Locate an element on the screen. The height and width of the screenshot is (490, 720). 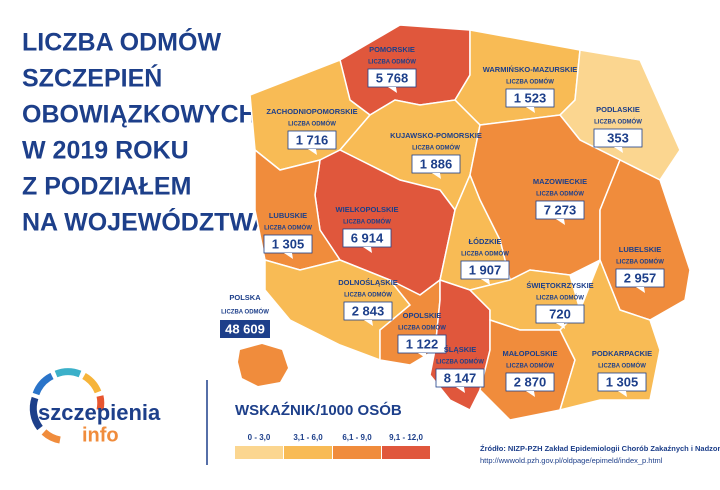
region-value: 6 914 is located at coordinates (367, 237).